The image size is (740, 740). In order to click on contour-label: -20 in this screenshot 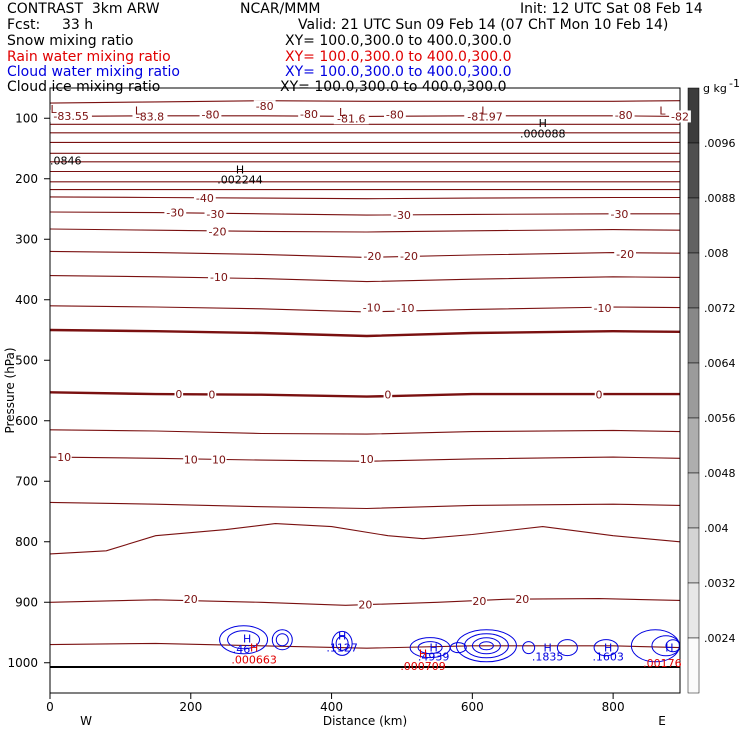, I will do `click(409, 256)`.